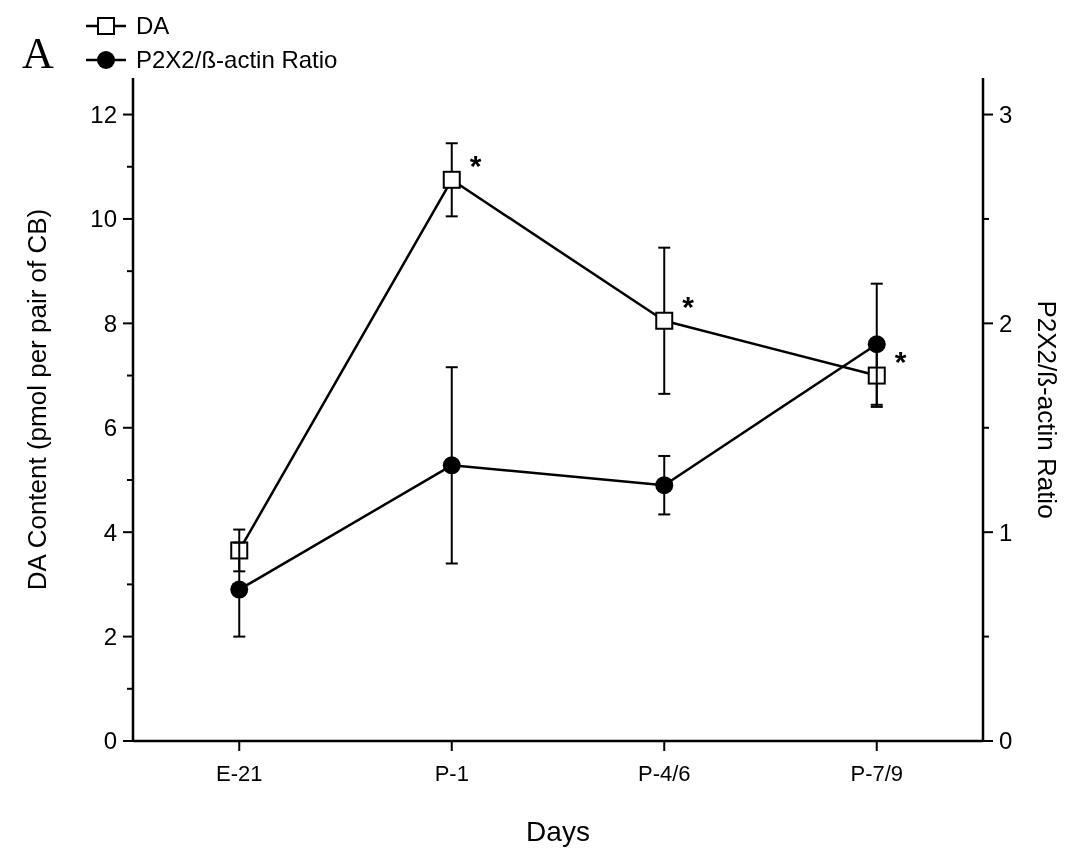  Describe the element at coordinates (110, 636) in the screenshot. I see `y-tick-label: 2` at that location.